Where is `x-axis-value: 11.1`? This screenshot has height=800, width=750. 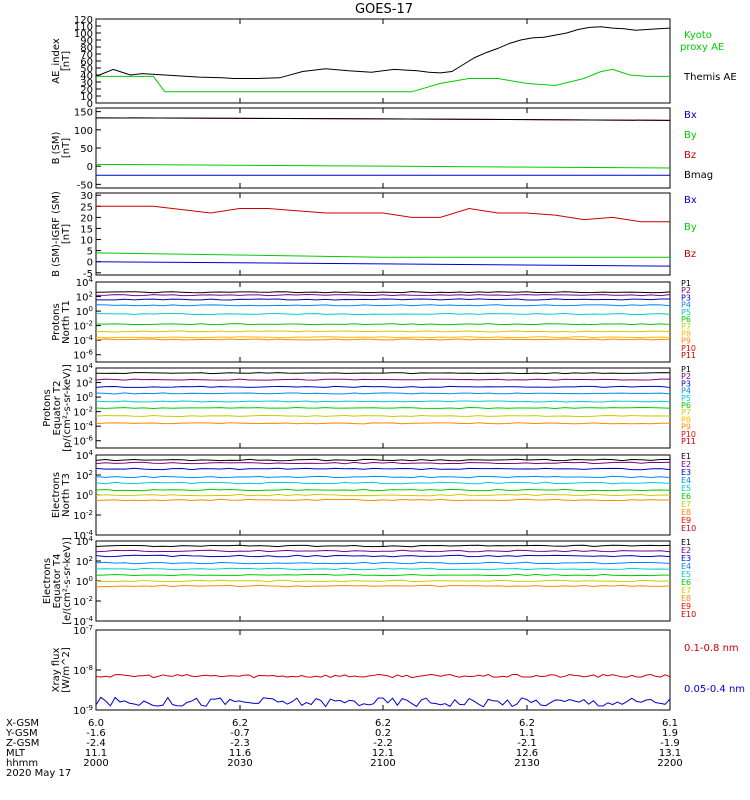 x-axis-value: 11.1 is located at coordinates (96, 753).